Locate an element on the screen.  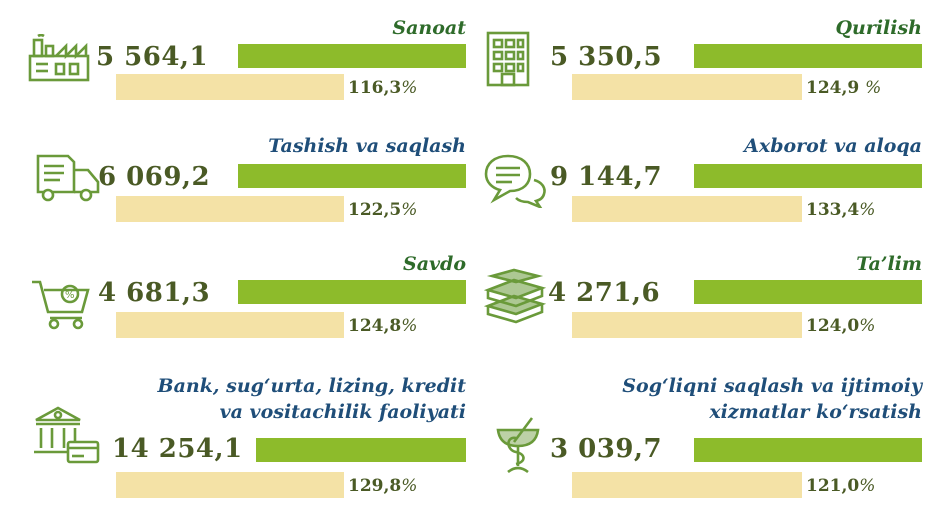
growth-percent-value: 121,0 is located at coordinates (833, 486).